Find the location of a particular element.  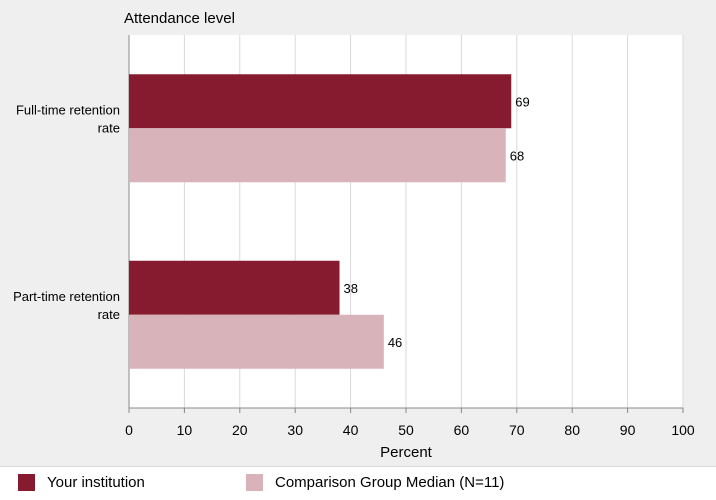

x-tick-label-2: 20 is located at coordinates (240, 430).